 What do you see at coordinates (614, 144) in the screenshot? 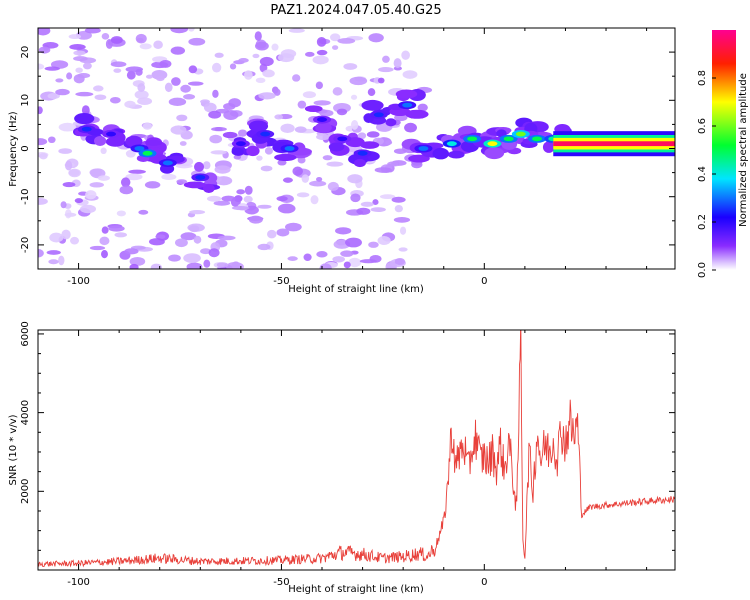
I see `carrier-core` at bounding box center [614, 144].